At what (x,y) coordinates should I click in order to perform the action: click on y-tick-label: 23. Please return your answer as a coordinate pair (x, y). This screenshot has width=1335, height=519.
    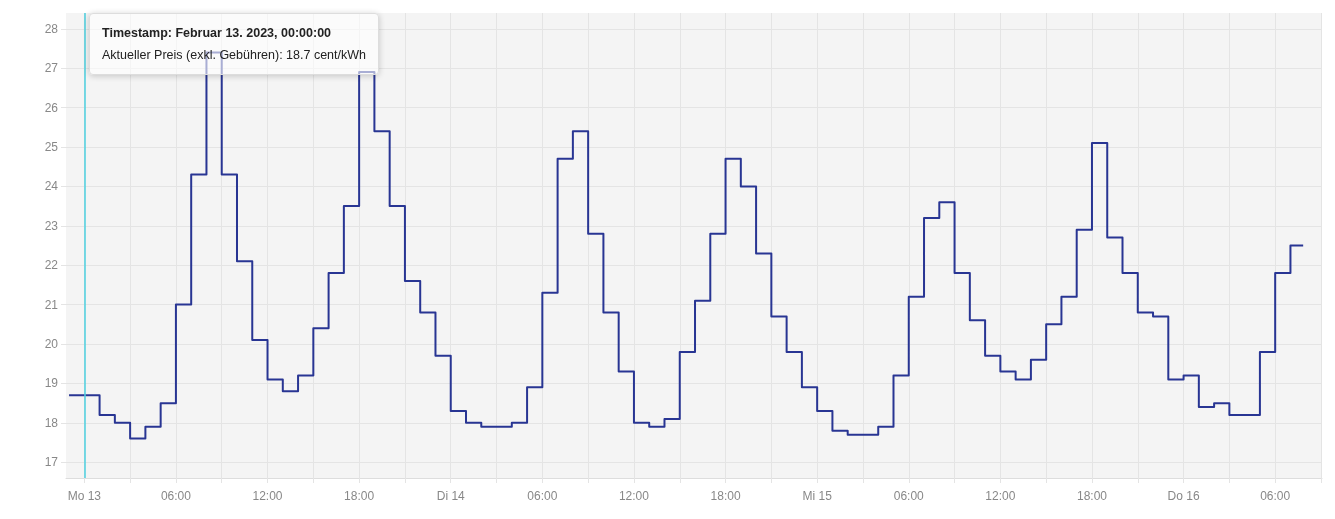
    Looking at the image, I should click on (51, 225).